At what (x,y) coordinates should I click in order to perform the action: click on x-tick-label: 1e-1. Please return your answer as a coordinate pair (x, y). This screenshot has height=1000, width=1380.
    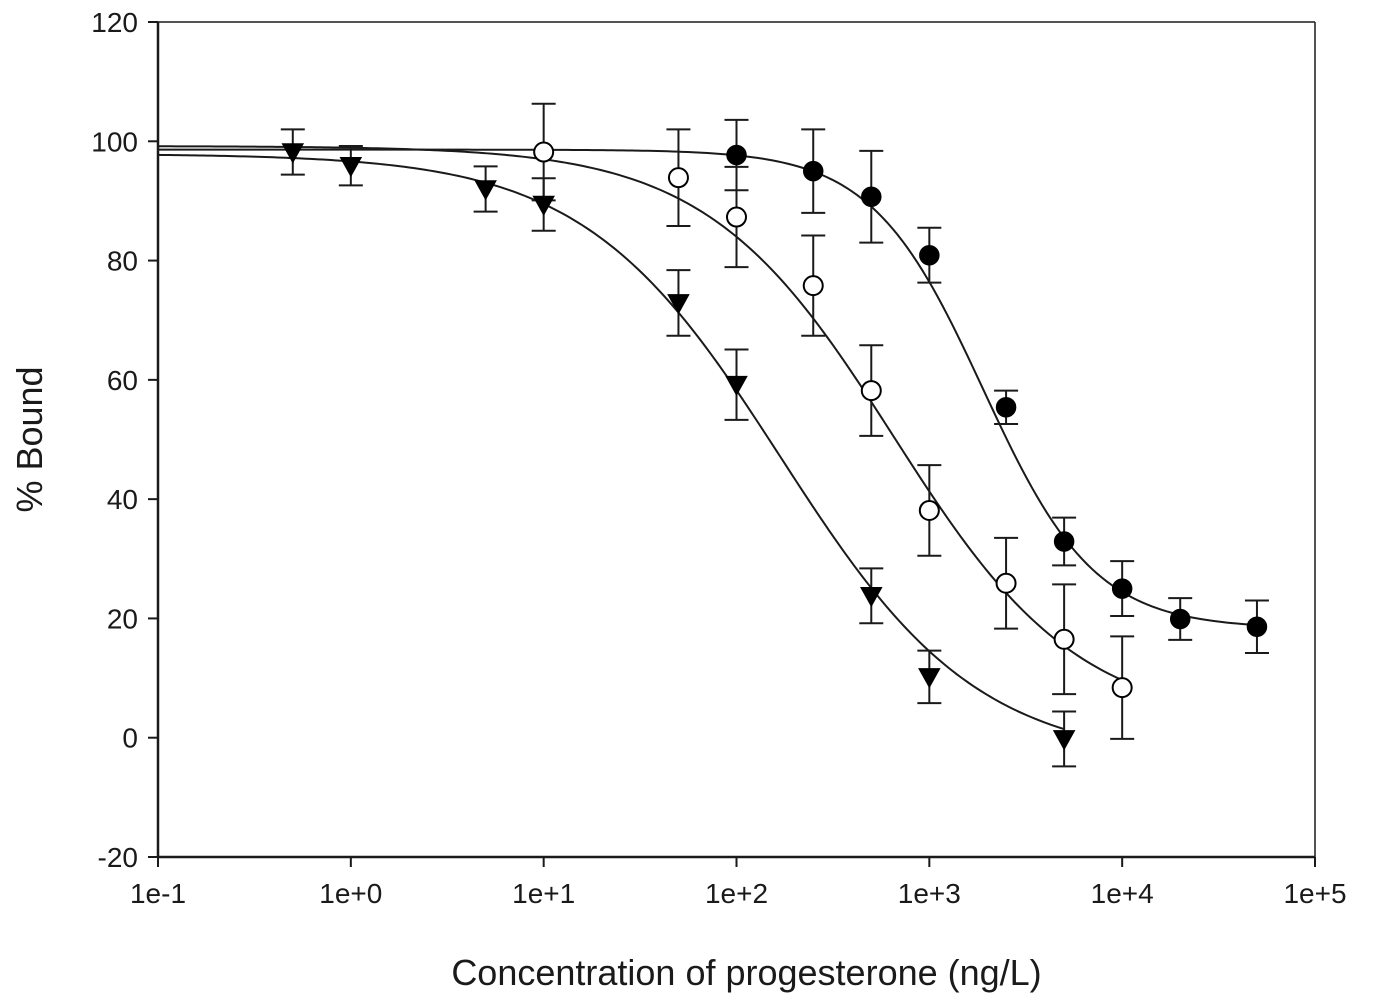
    Looking at the image, I should click on (158, 893).